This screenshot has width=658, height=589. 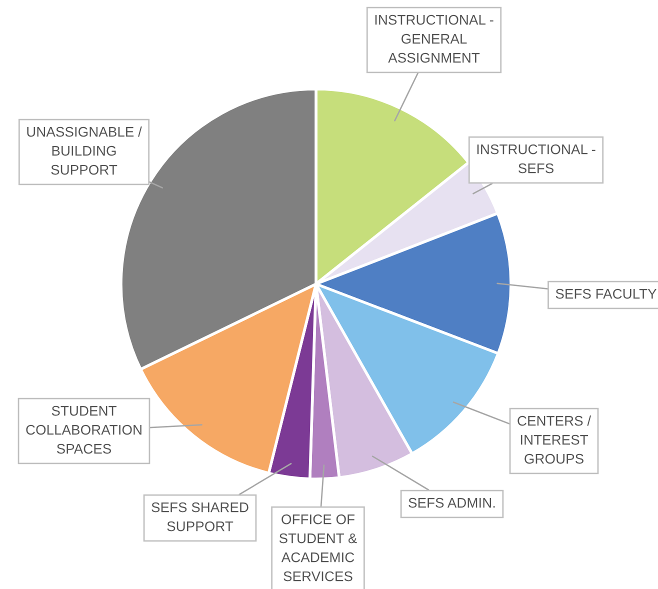 I want to click on slice-label: STUDENT COLLABORATION SPACES, so click(x=84, y=430).